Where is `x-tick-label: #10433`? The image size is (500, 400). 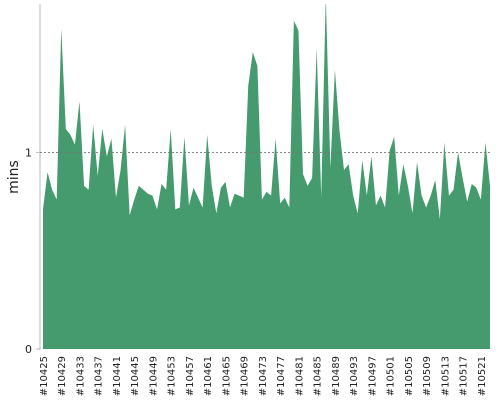 x-tick-label: #10433 is located at coordinates (80, 376).